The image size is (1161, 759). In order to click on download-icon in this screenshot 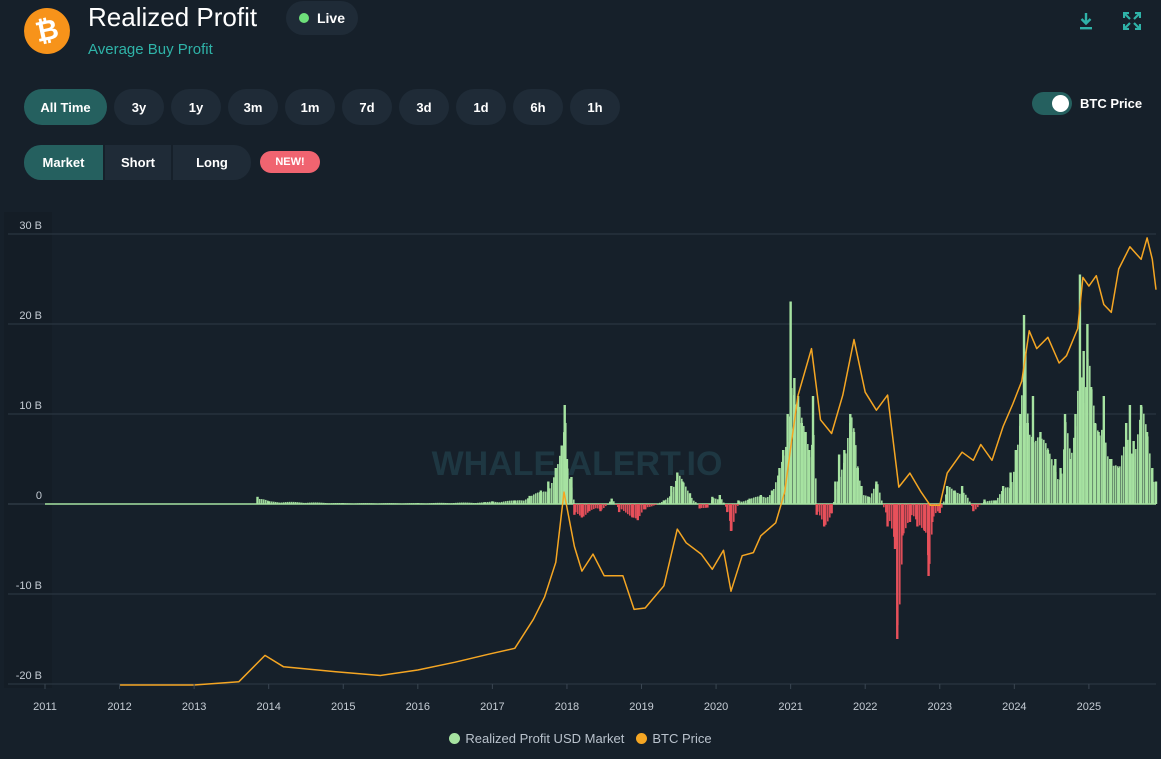, I will do `click(1086, 21)`.